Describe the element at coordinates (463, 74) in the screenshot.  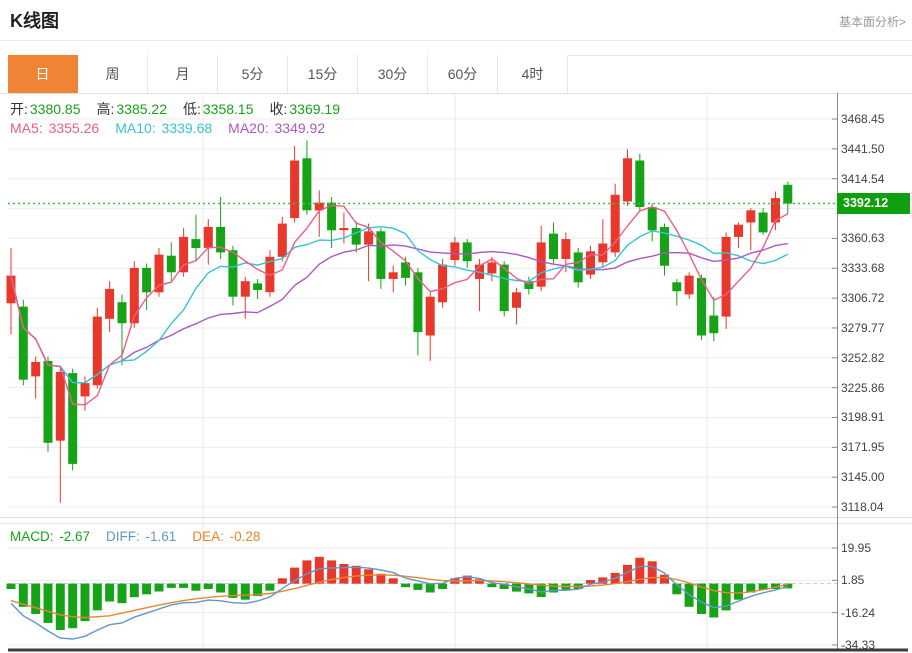
I see `tab-60min: 60分` at that location.